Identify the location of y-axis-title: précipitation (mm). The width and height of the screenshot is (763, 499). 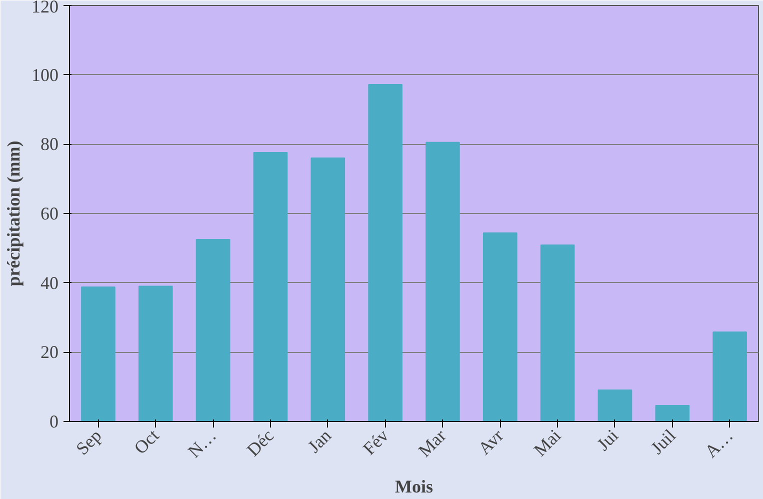
(14, 213).